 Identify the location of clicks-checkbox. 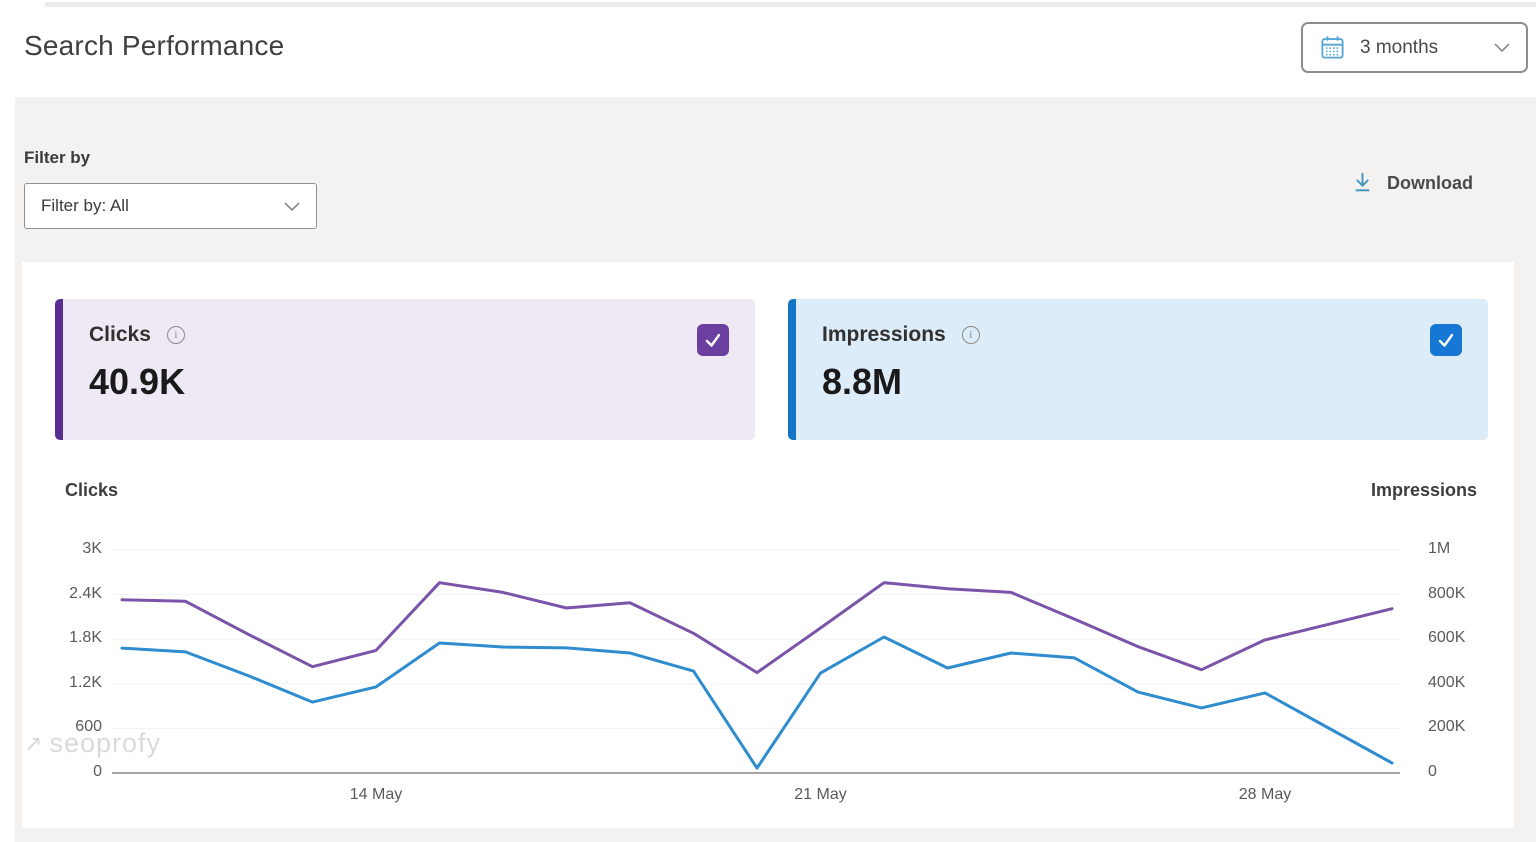
(713, 340).